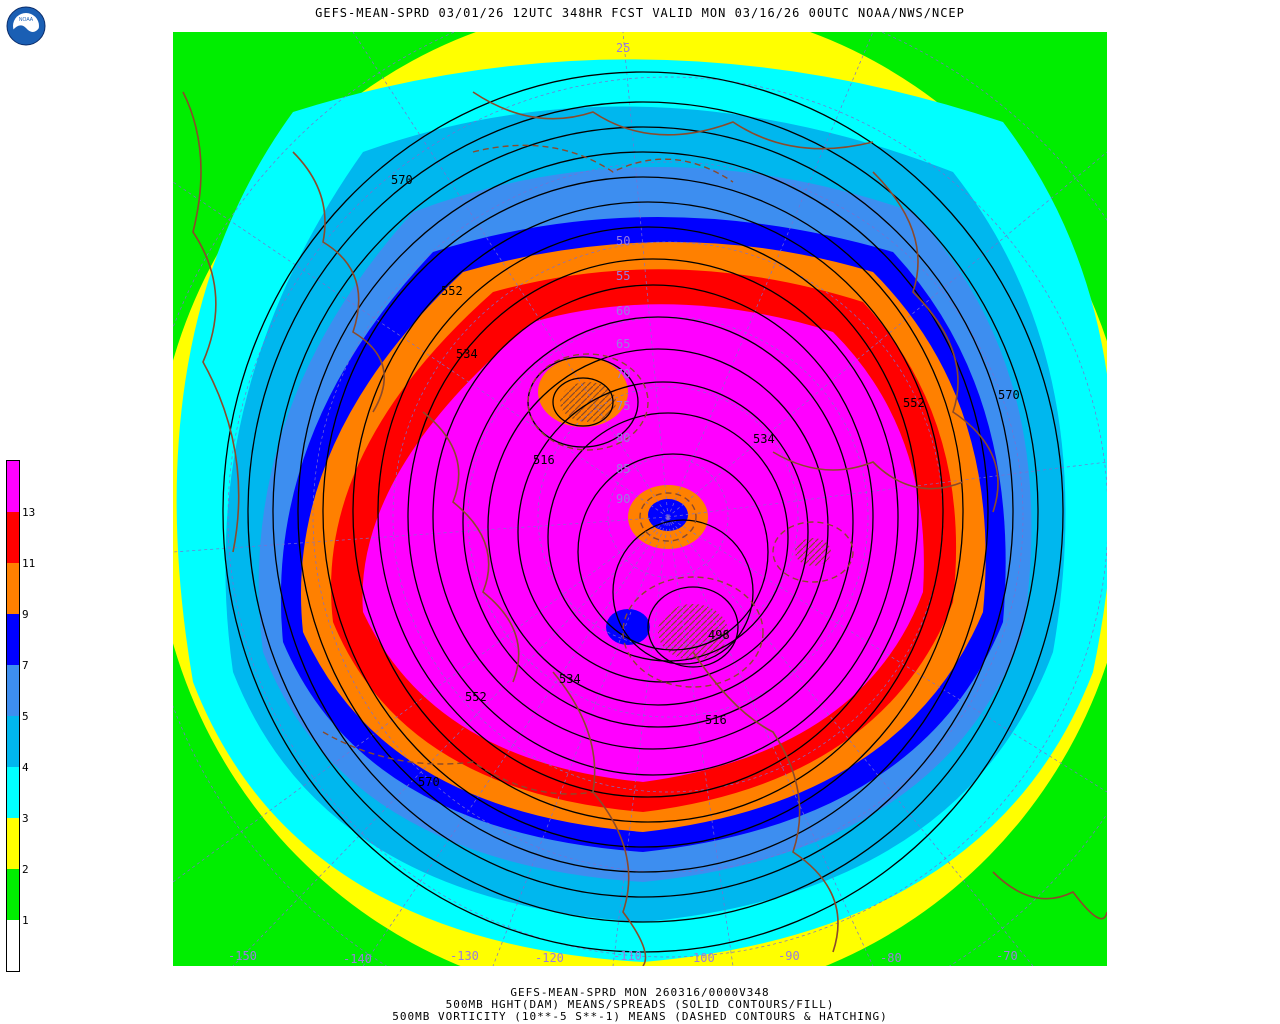 This screenshot has height=1024, width=1280. What do you see at coordinates (29, 563) in the screenshot?
I see `color-scale-label: 11` at bounding box center [29, 563].